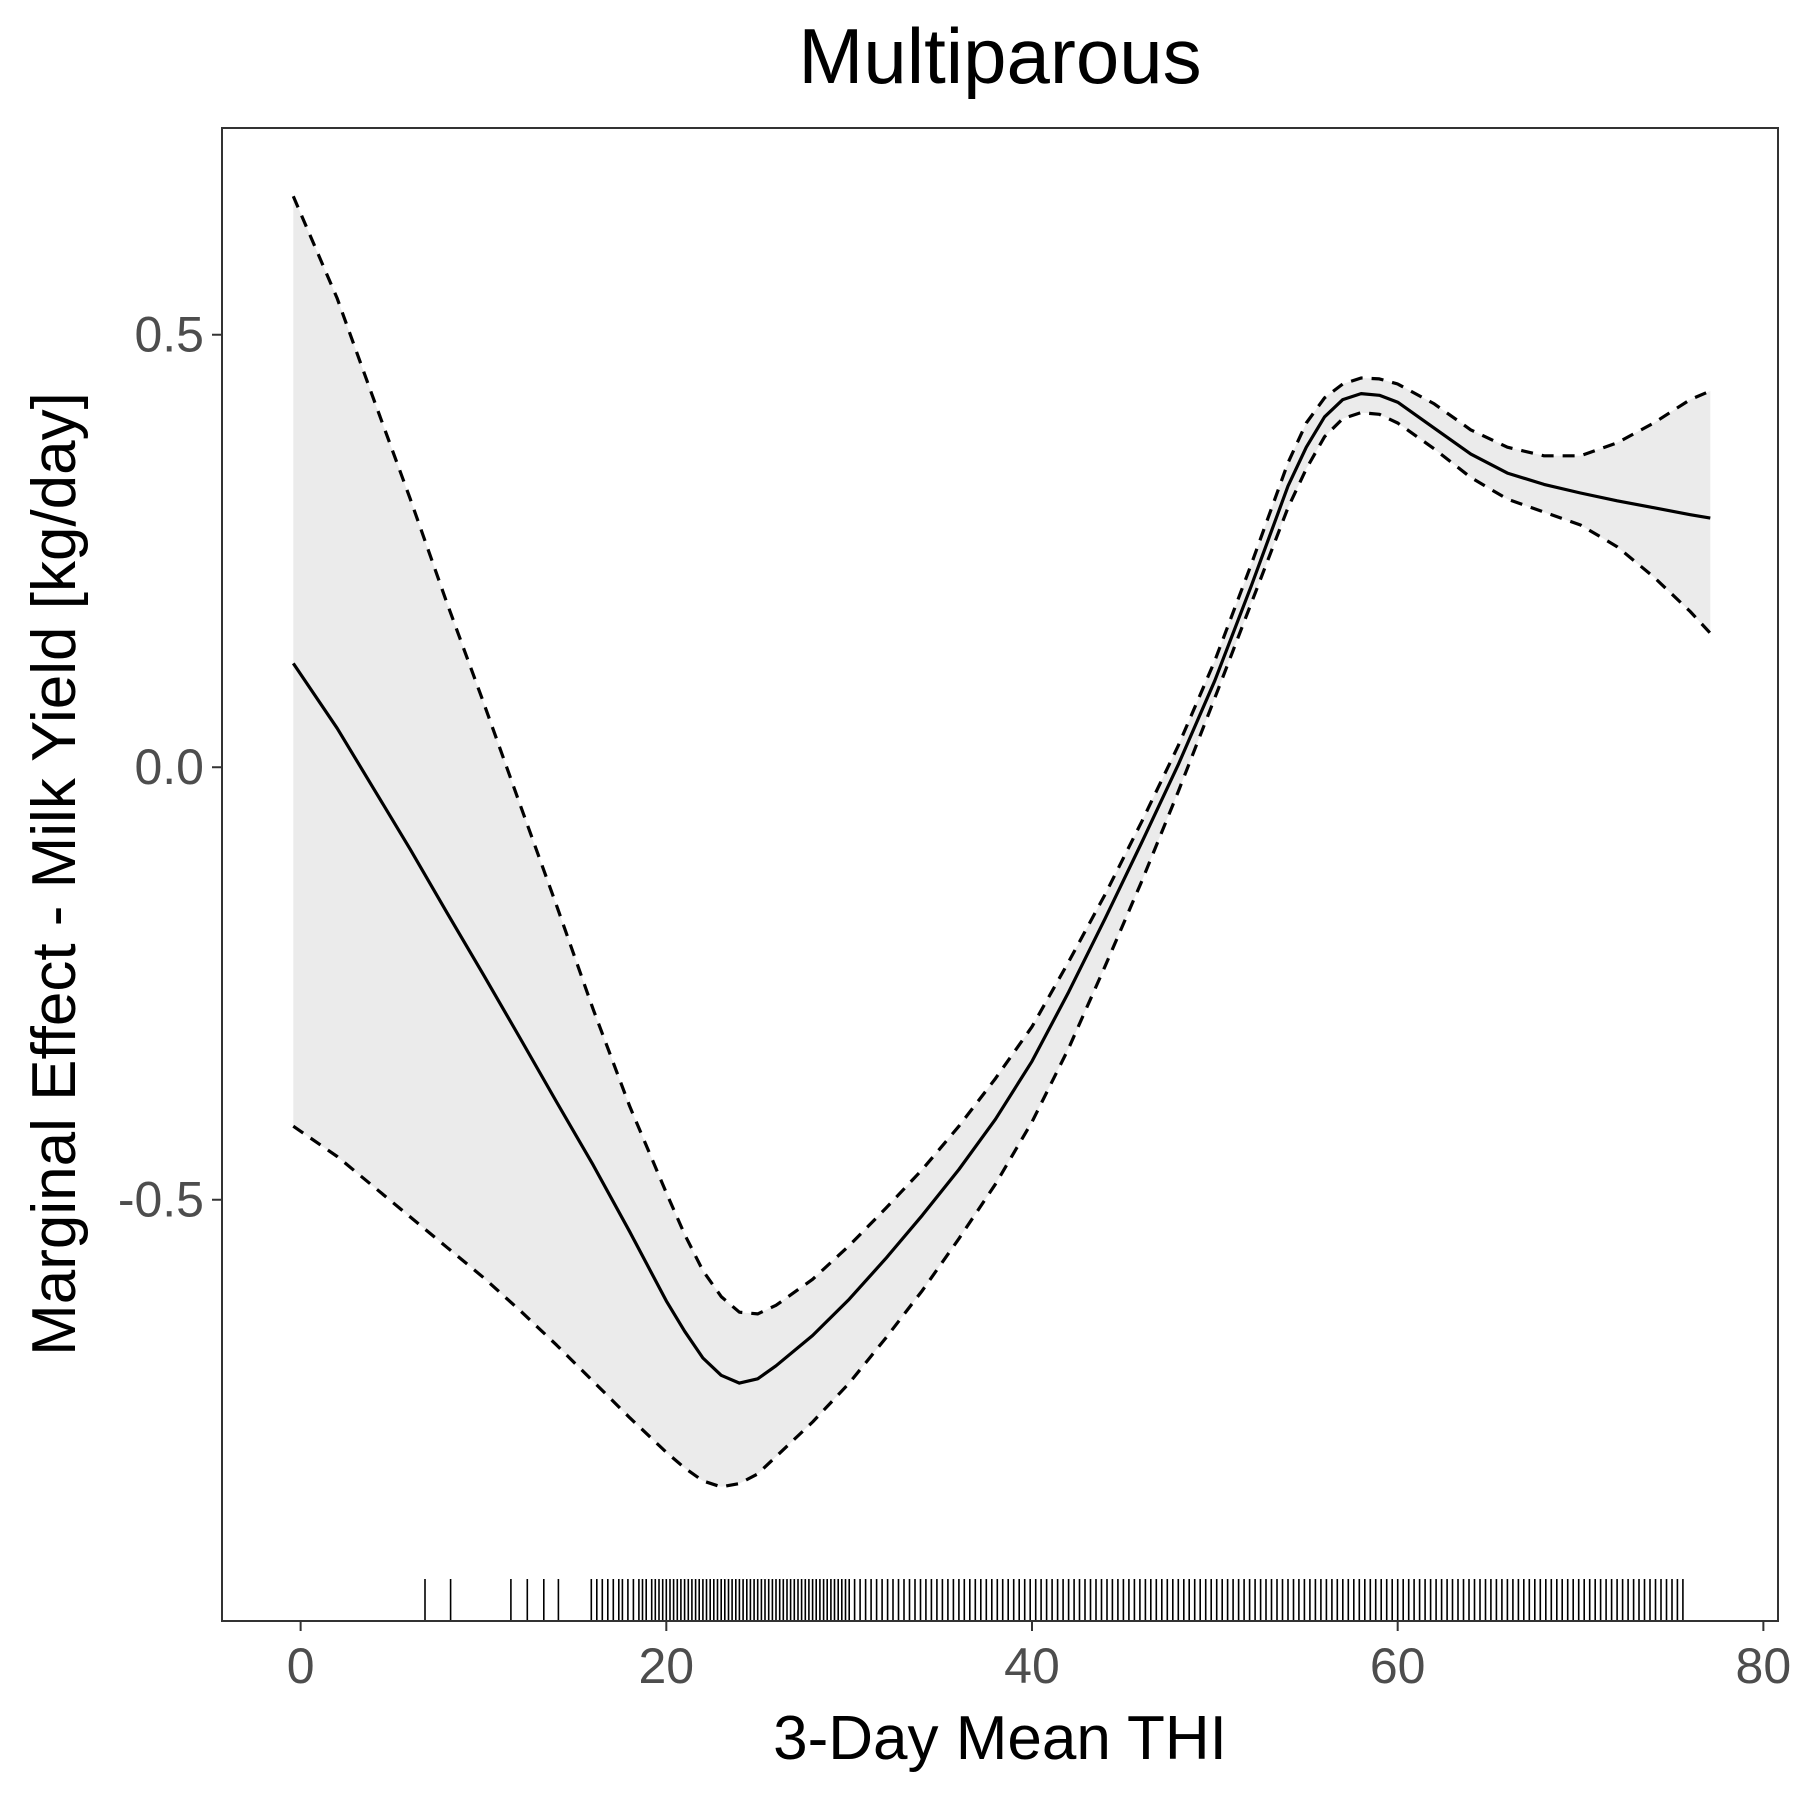  I want to click on x-tick-label: 60, so click(1398, 1666).